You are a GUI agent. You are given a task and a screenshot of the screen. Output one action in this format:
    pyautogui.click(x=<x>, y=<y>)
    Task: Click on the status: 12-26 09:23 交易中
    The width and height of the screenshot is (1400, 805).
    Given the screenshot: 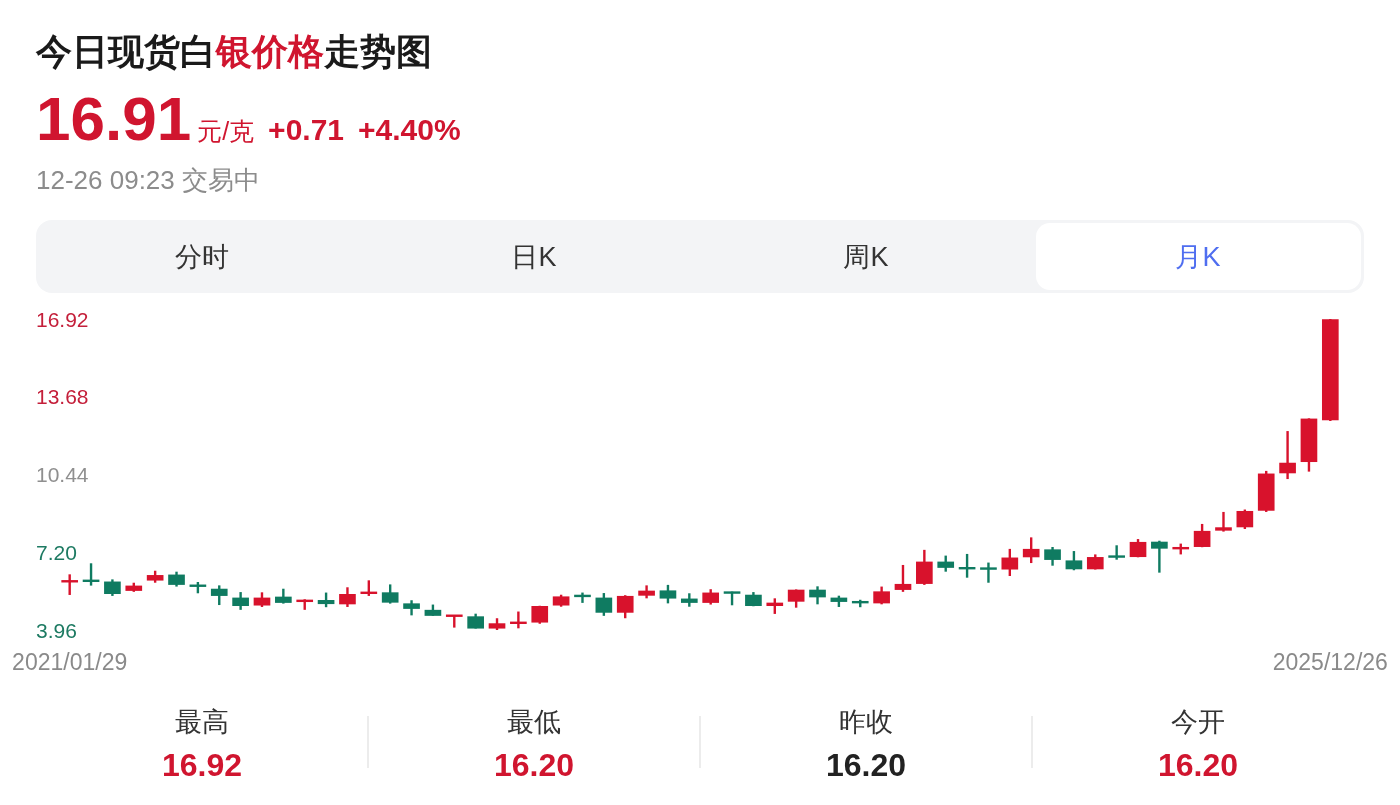 What is the action you would take?
    pyautogui.click(x=148, y=180)
    